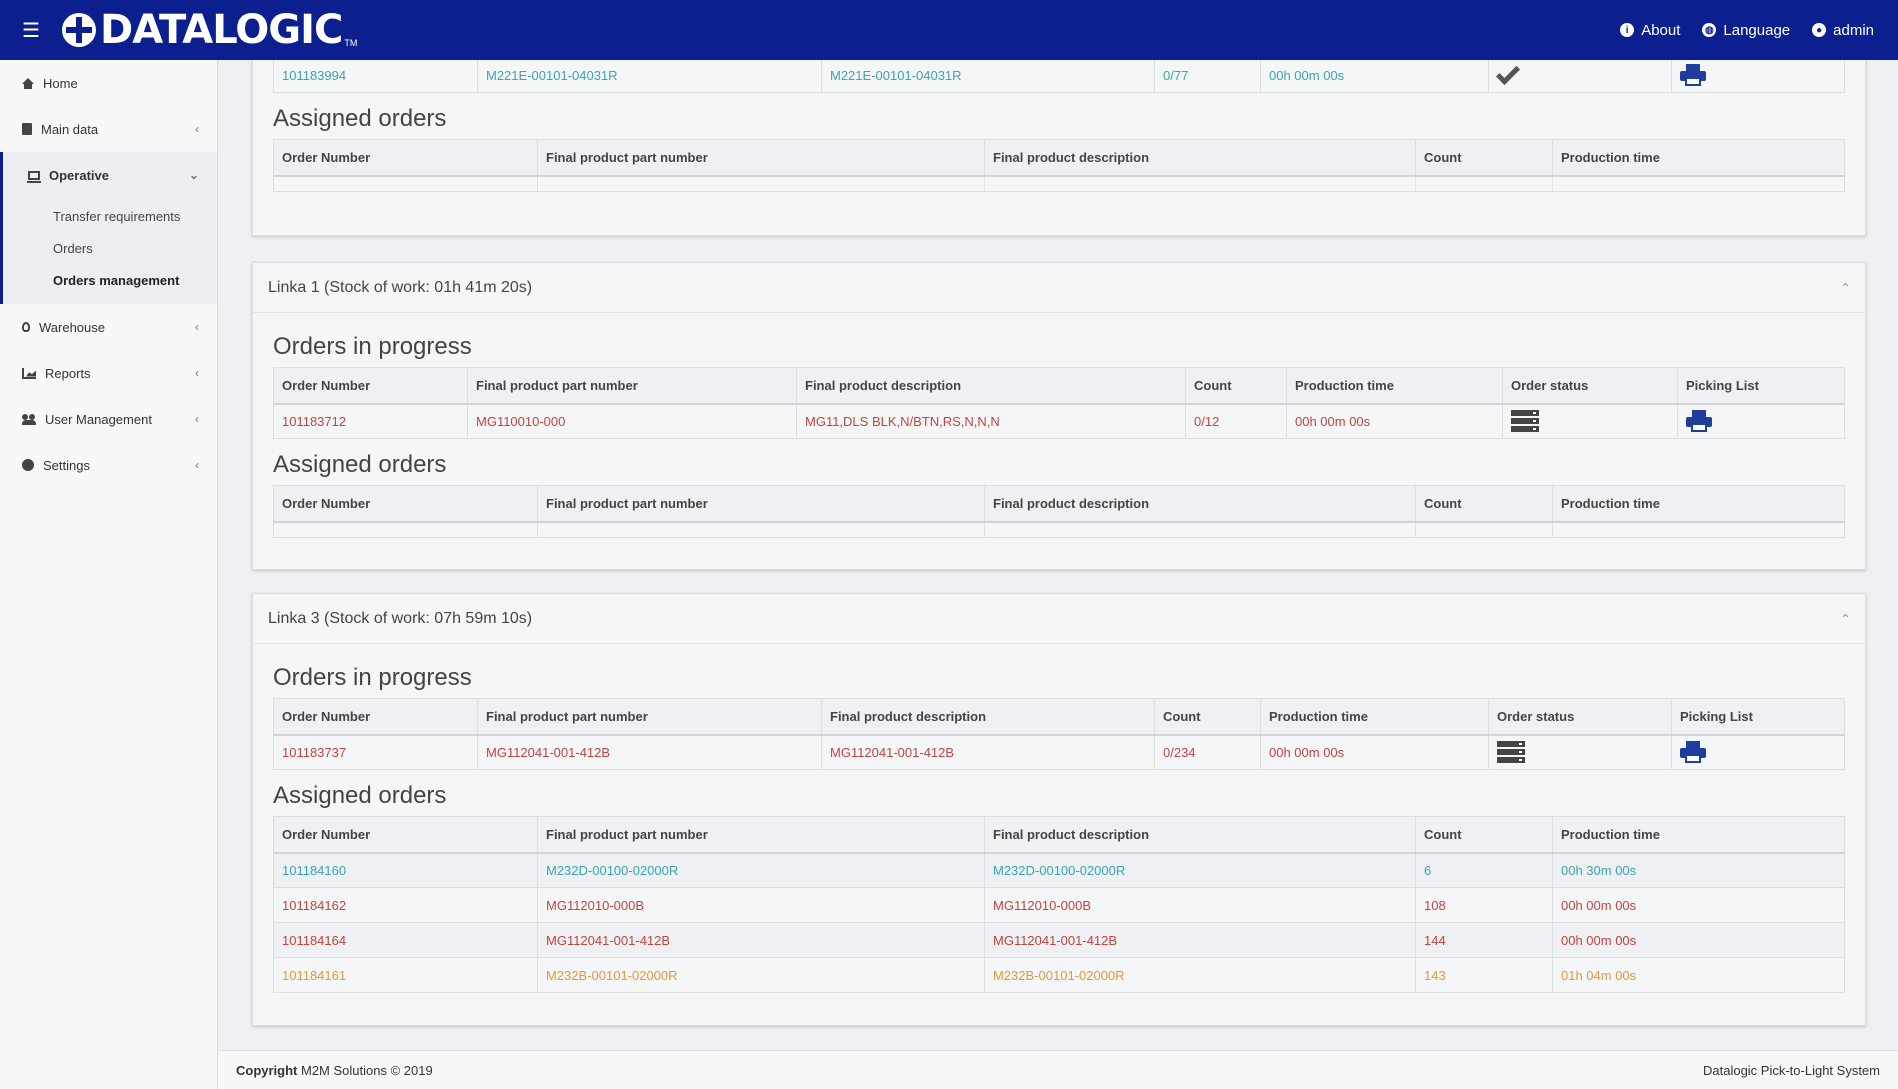 The image size is (1898, 1089). Describe the element at coordinates (400, 618) in the screenshot. I see `line-title: Linka 3 (Stock of work: 07h 59m 10s)` at that location.